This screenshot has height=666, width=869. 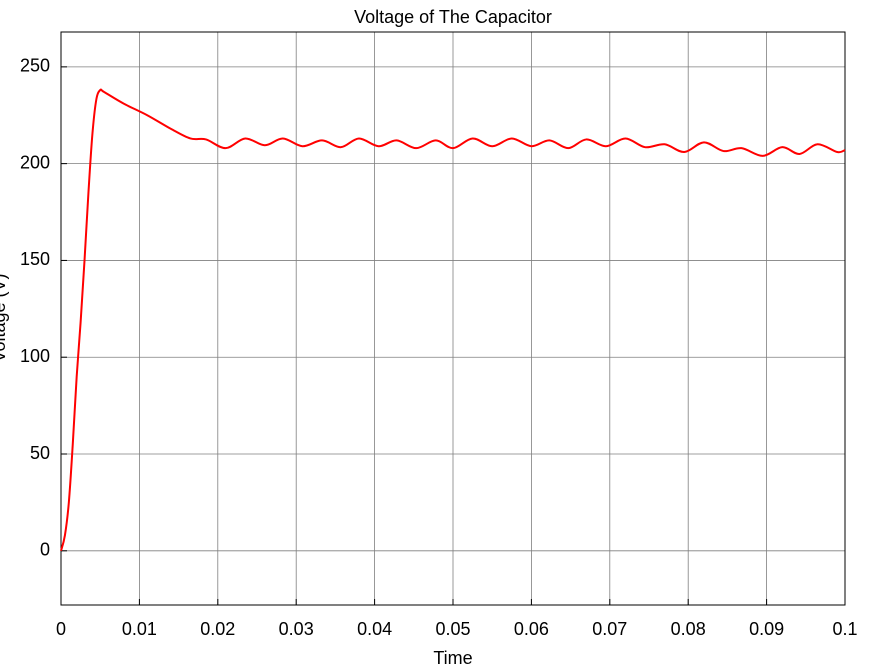 I want to click on y-tick-label: 150, so click(x=35, y=259).